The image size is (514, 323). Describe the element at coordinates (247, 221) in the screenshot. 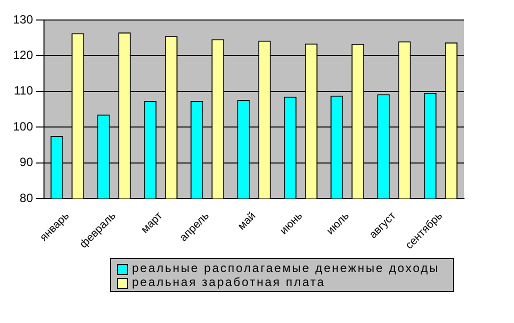

I see `x-tick-label: май` at that location.